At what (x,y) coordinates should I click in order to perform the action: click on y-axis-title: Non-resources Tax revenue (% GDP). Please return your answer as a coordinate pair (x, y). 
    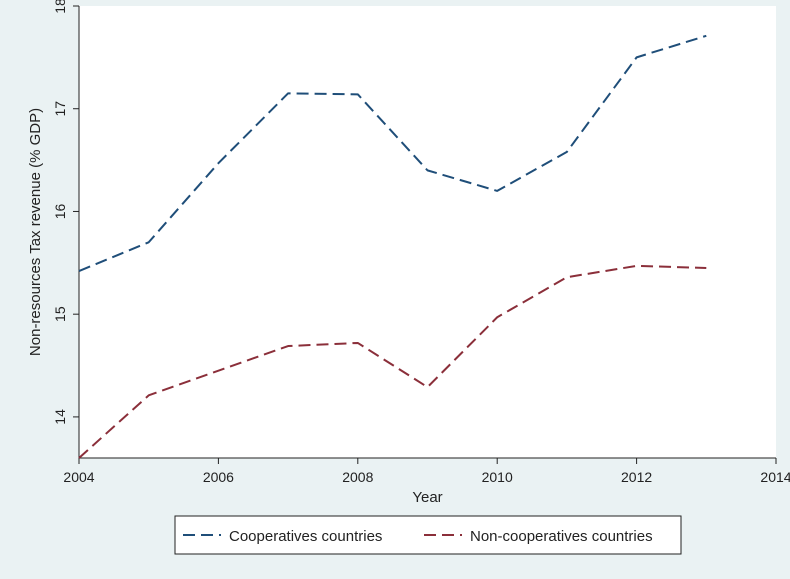
    Looking at the image, I should click on (35, 232).